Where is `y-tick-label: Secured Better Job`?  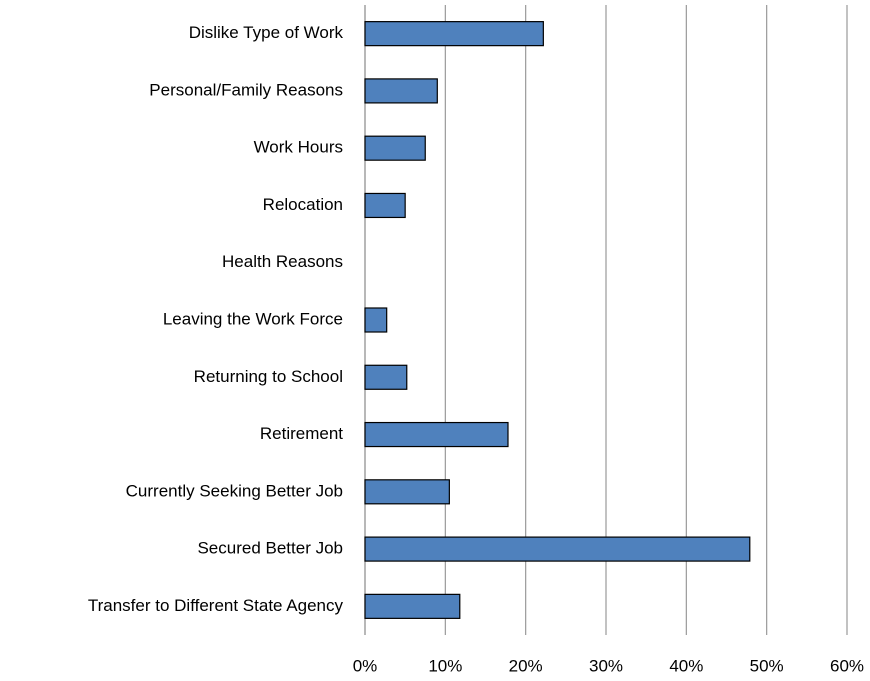 y-tick-label: Secured Better Job is located at coordinates (270, 548).